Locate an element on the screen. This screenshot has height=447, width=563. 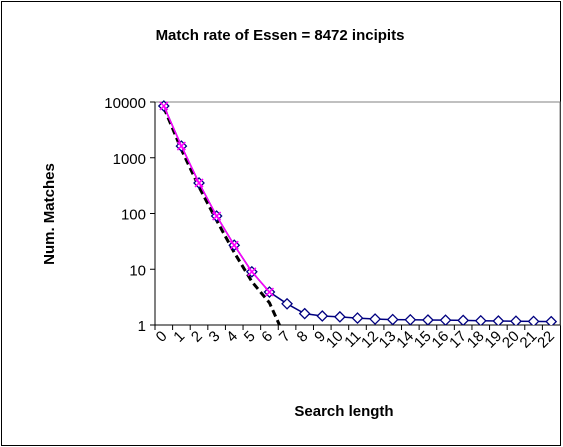
y-tick-label: 100 is located at coordinates (133, 215).